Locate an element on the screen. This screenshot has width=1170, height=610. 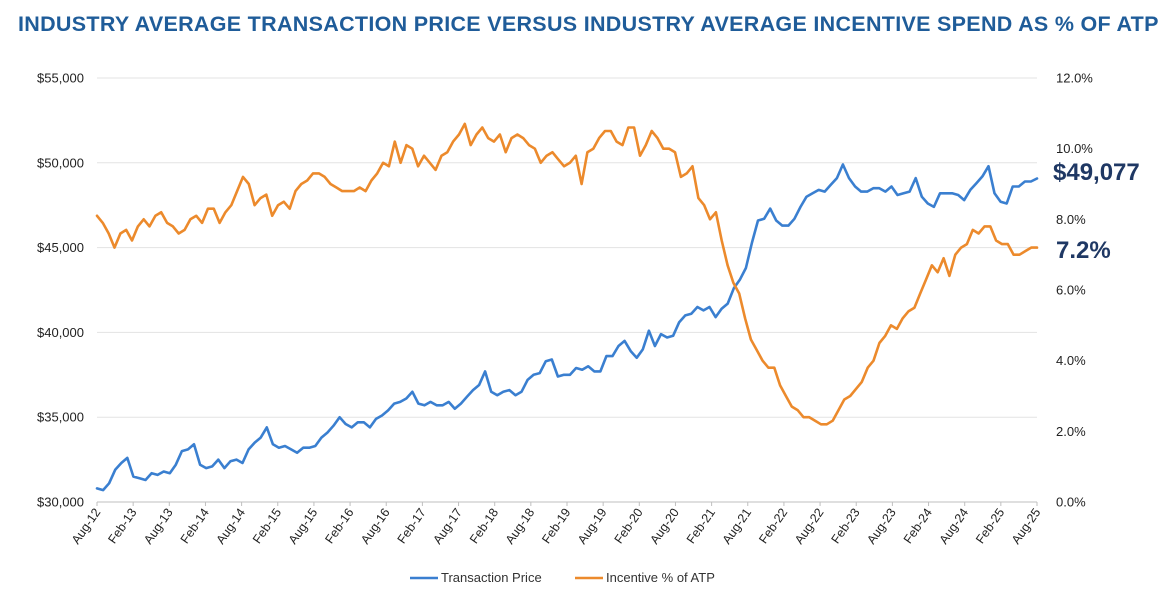
x-tick-label: Aug-20 is located at coordinates (664, 526).